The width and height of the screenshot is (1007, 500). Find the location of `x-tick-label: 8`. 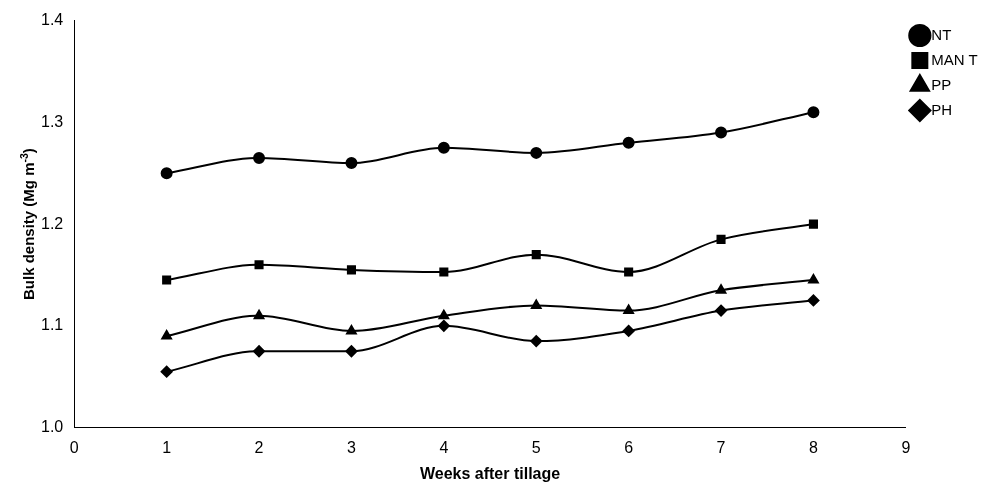

x-tick-label: 8 is located at coordinates (813, 447).